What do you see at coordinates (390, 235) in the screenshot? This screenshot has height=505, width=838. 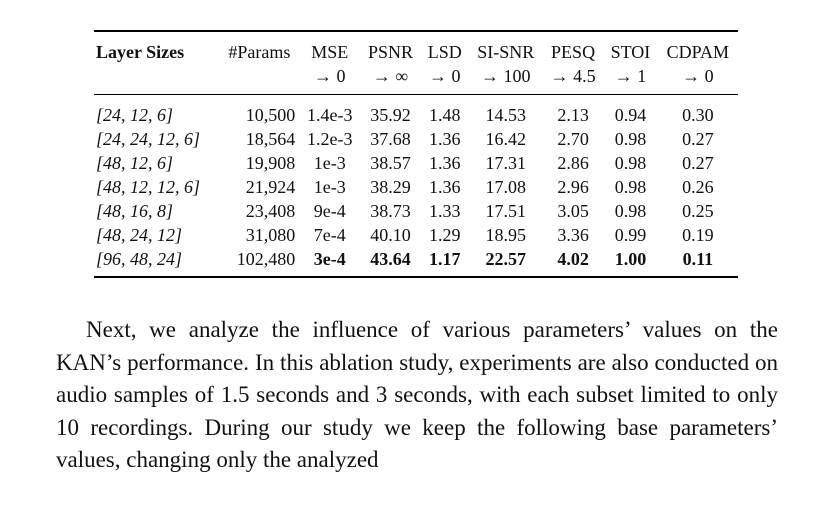 I see `cell-psnr: 40.10` at bounding box center [390, 235].